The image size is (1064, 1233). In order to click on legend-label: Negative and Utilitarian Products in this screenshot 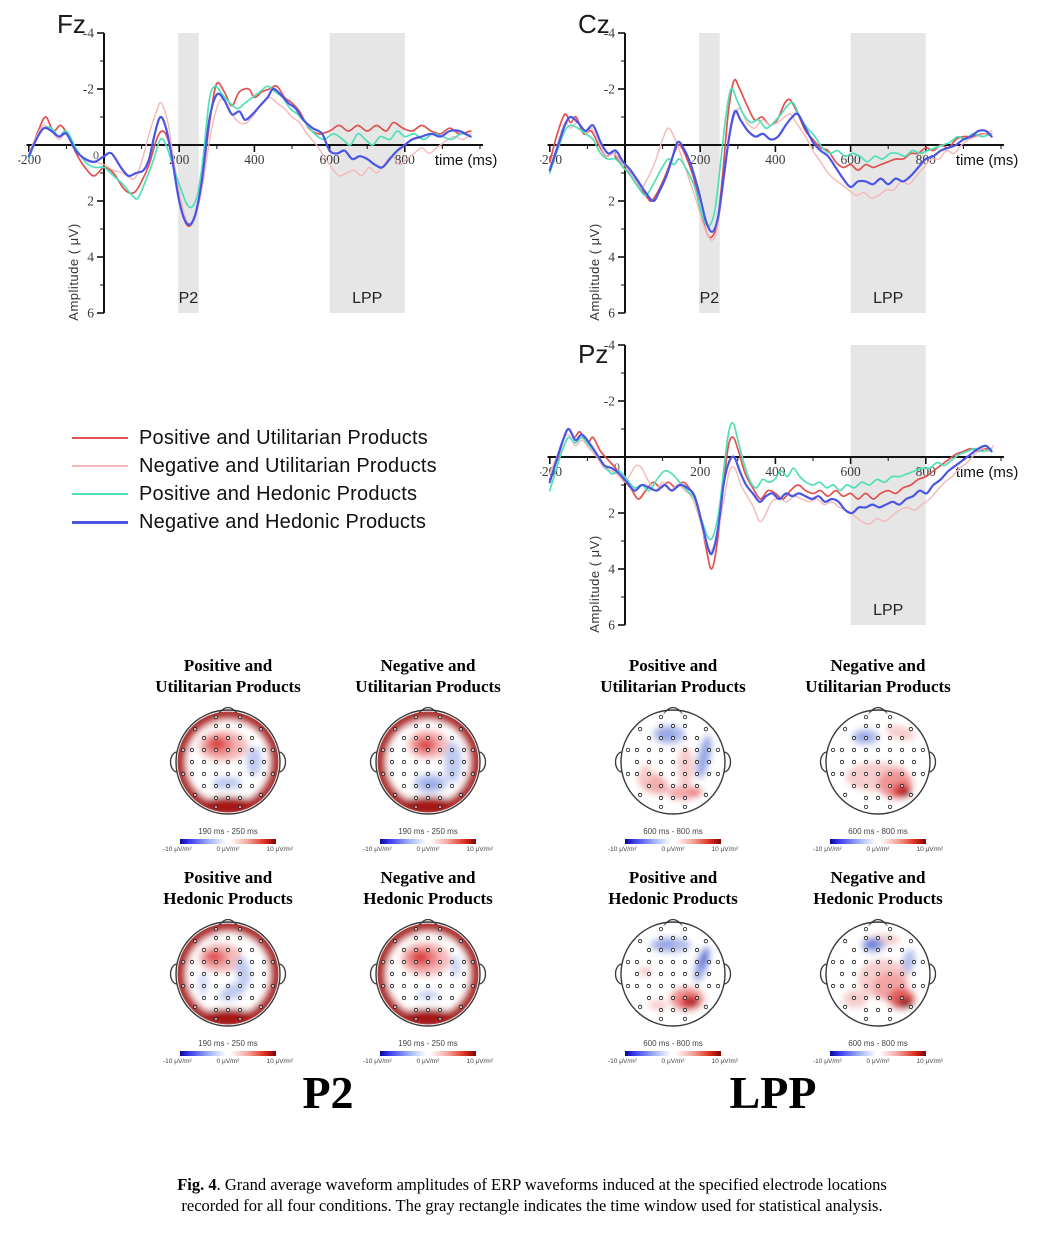, I will do `click(288, 465)`.